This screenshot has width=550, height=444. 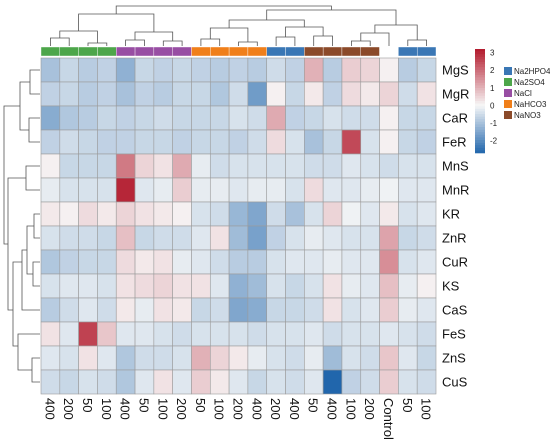 I want to click on column-label: 50, so click(x=144, y=405).